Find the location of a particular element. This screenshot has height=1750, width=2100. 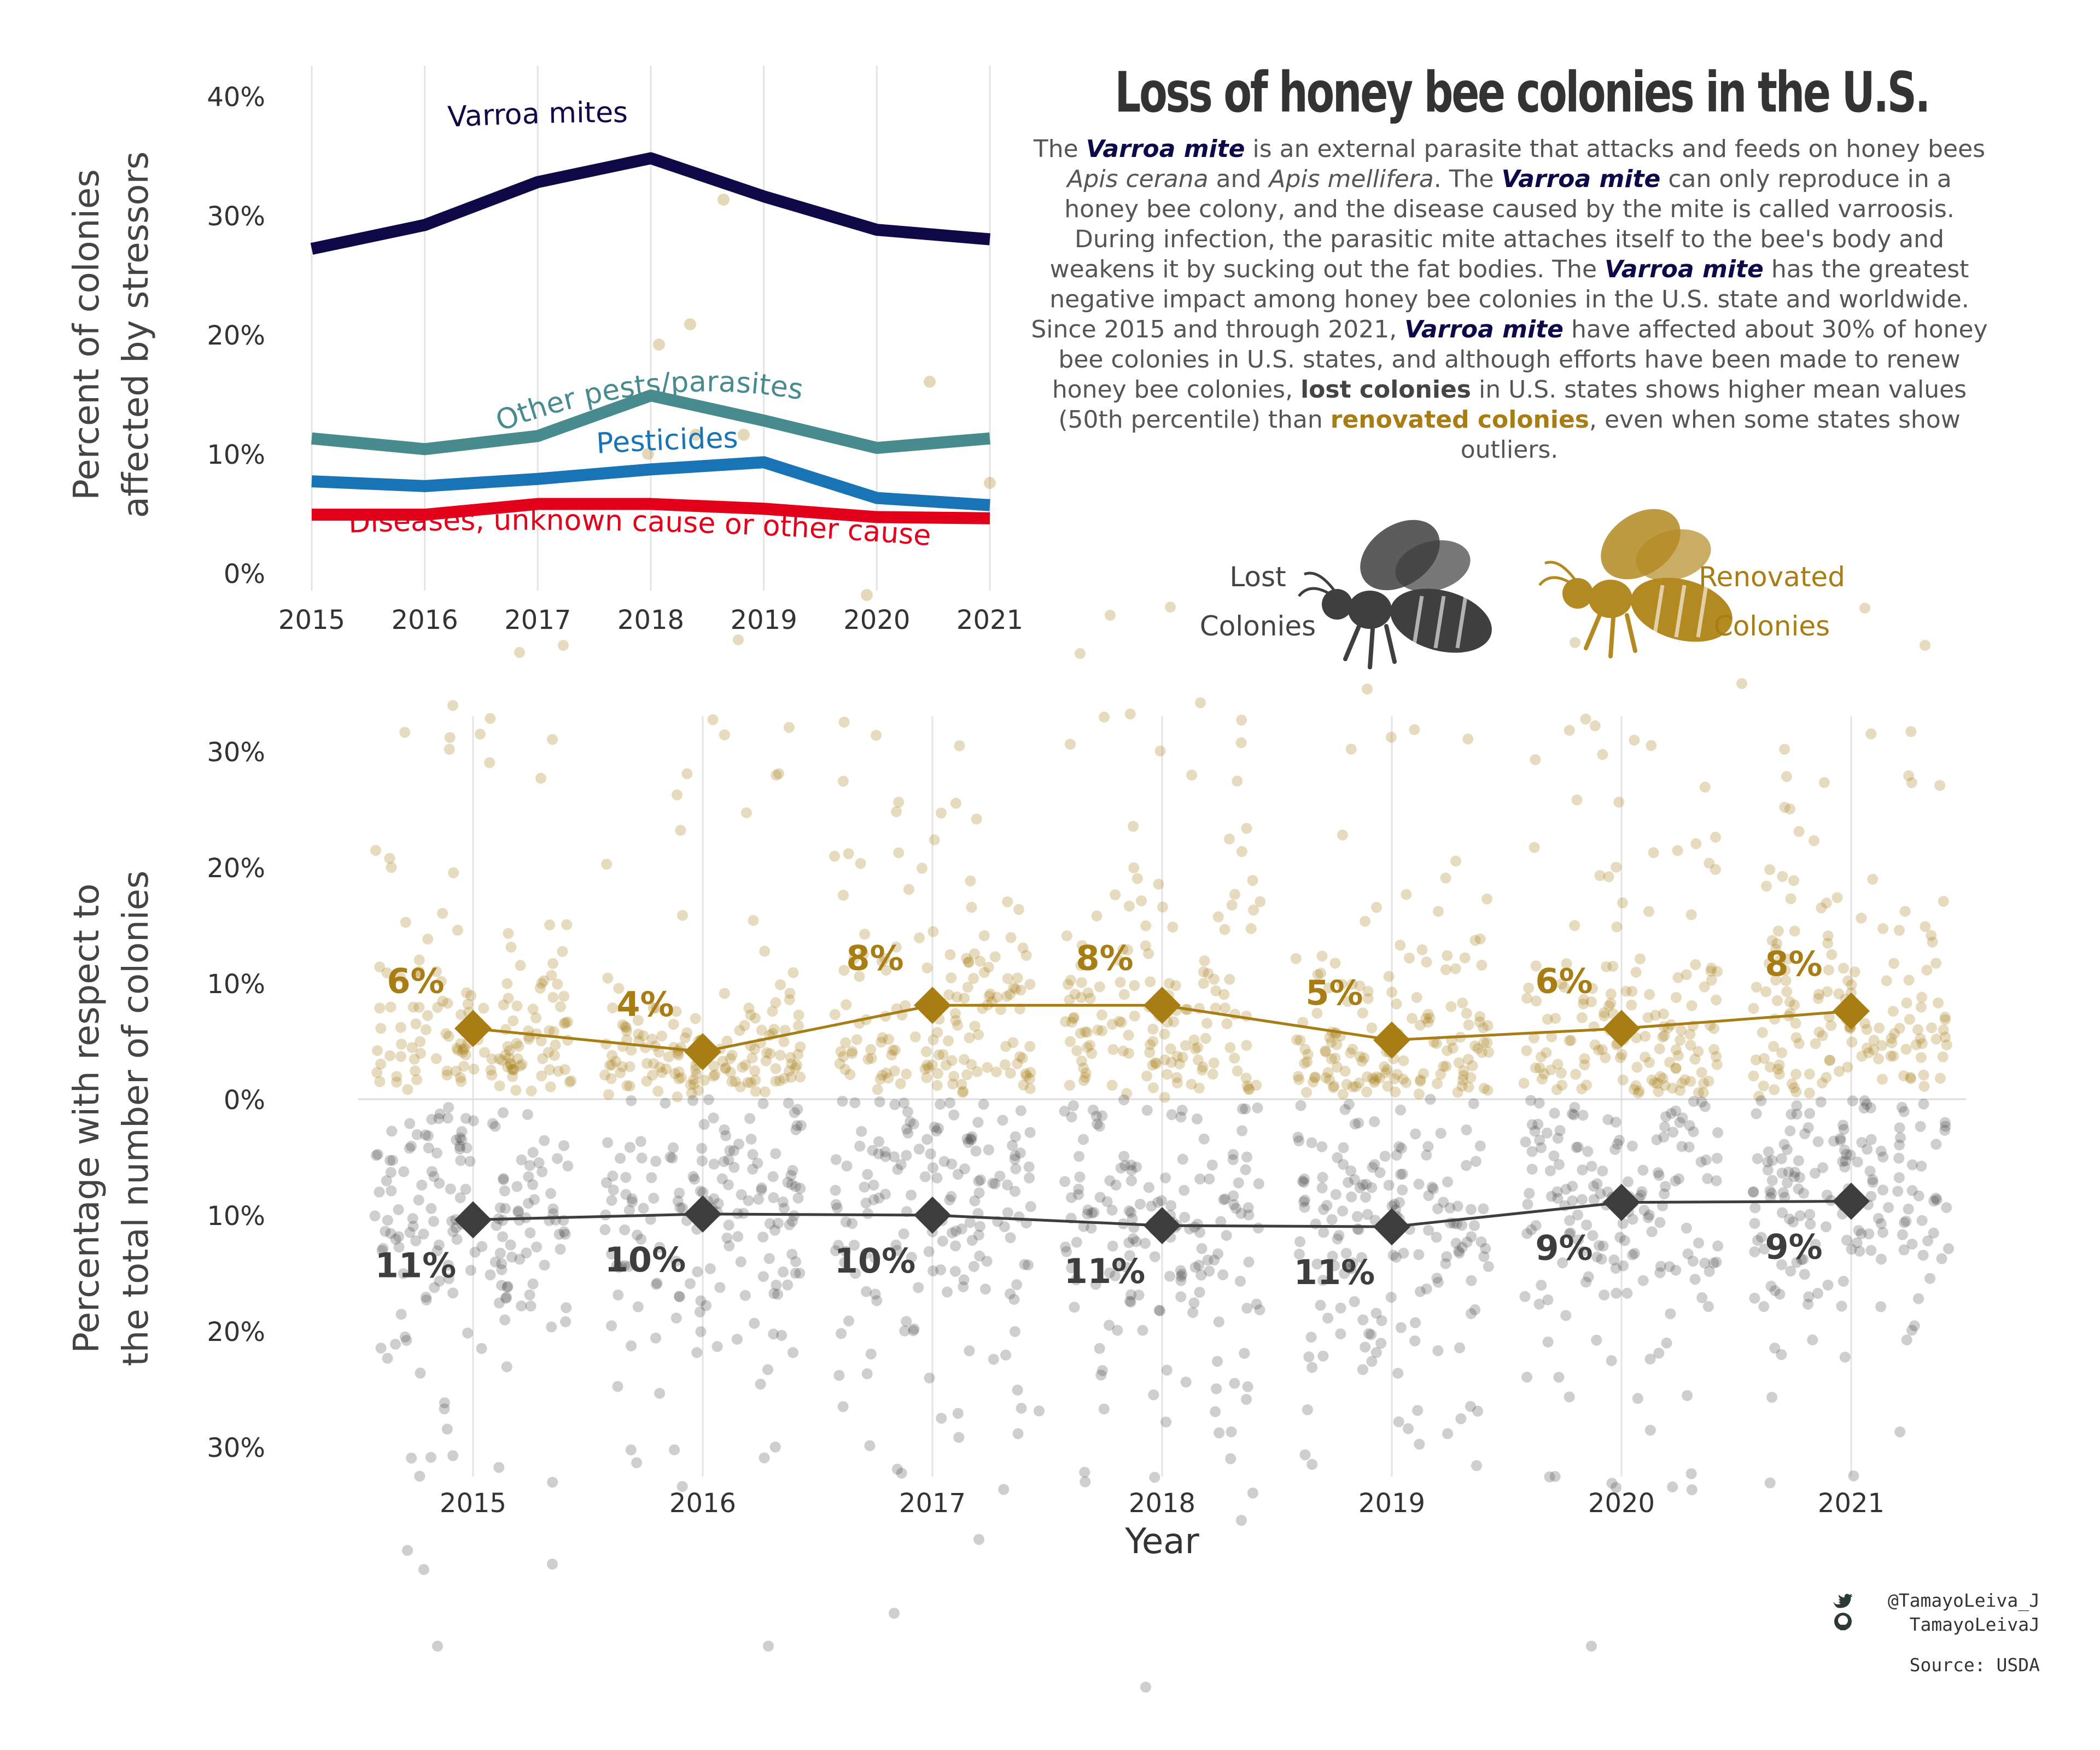

github-handle: TamayoLeivaJ is located at coordinates (1974, 1624).